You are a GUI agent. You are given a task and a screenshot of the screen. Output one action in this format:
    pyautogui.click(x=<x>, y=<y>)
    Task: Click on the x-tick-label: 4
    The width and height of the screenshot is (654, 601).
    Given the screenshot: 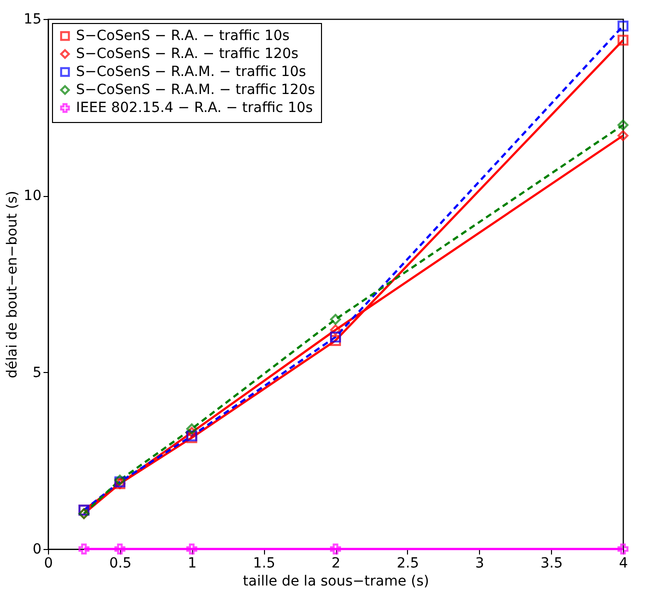 What is the action you would take?
    pyautogui.click(x=623, y=564)
    